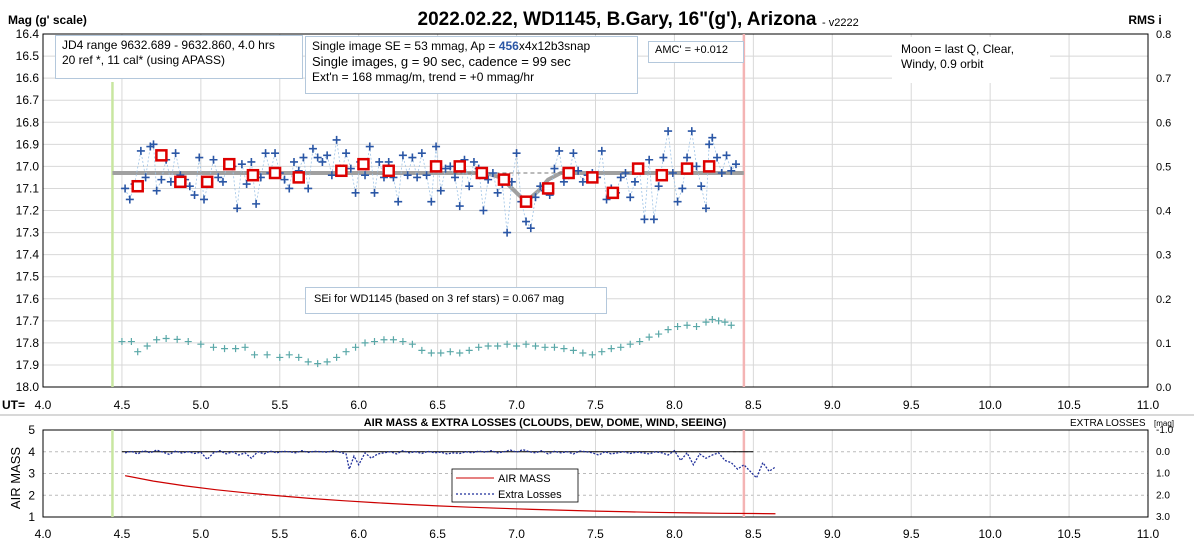 Image resolution: width=1194 pixels, height=550 pixels. Describe the element at coordinates (28, 122) in the screenshot. I see `mag-tick-label: 16.8` at that location.